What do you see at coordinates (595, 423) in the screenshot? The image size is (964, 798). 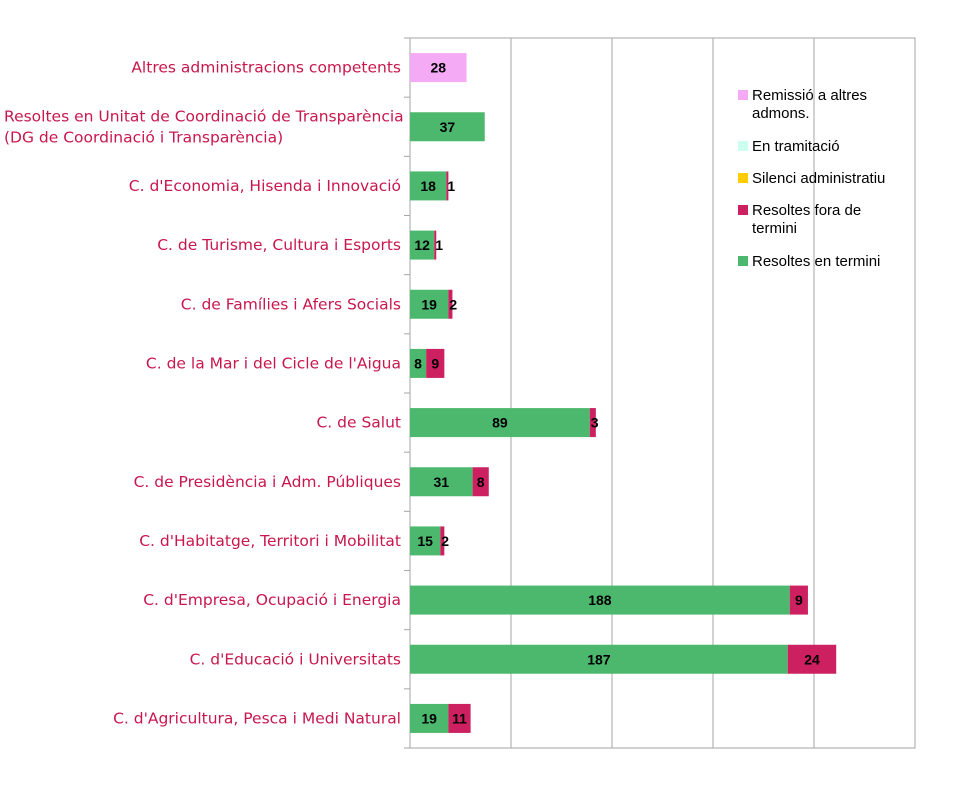 I see `data-label: 3` at bounding box center [595, 423].